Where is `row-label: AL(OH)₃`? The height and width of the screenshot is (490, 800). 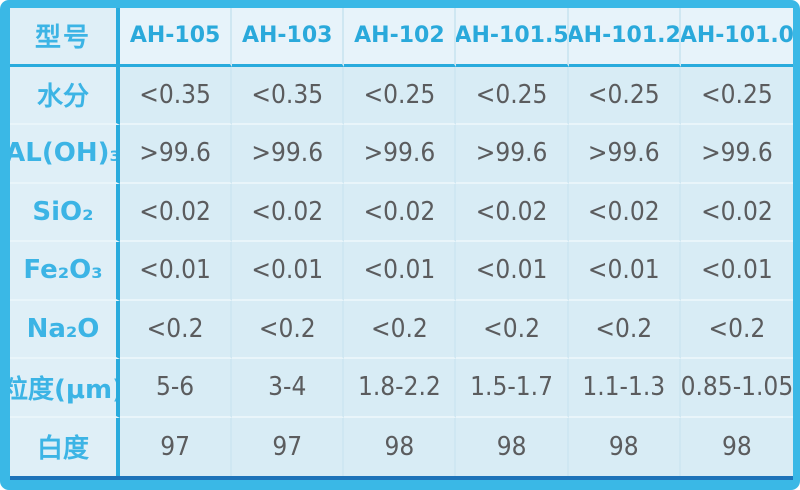
row-label: AL(OH)₃ is located at coordinates (65, 154).